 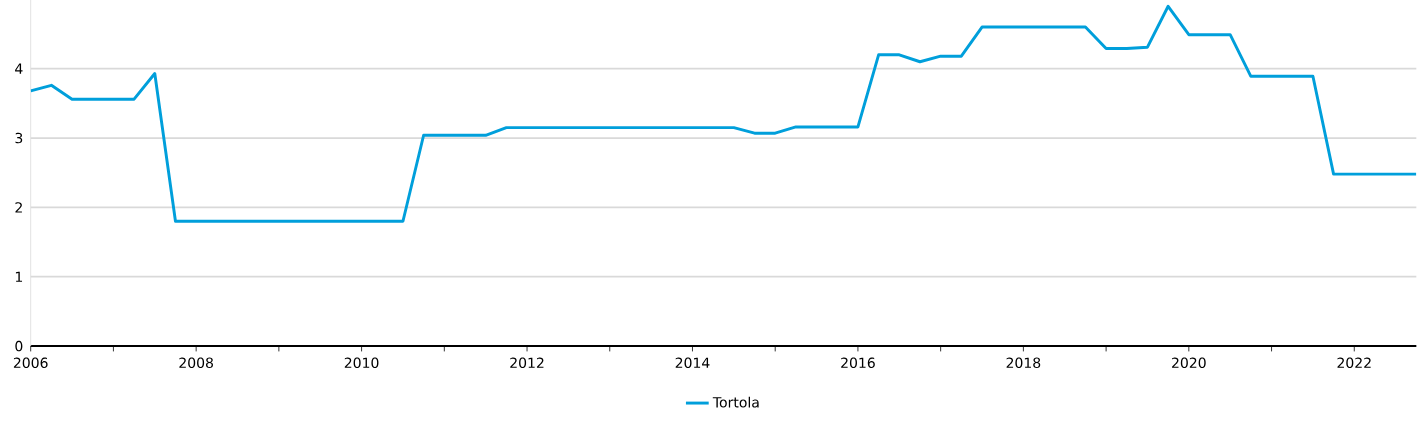 I want to click on y-tick-label: 4, so click(x=19, y=68).